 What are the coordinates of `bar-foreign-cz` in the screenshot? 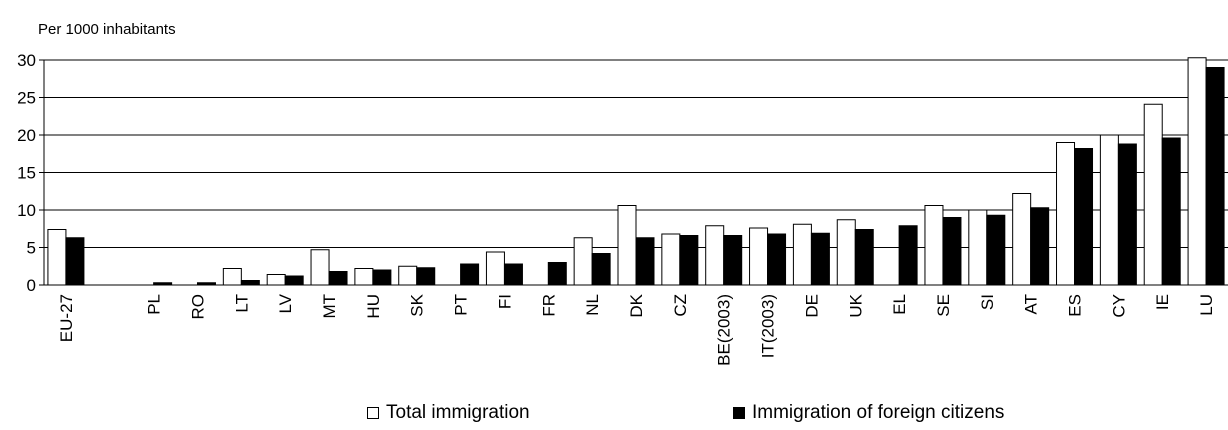 It's located at (689, 260).